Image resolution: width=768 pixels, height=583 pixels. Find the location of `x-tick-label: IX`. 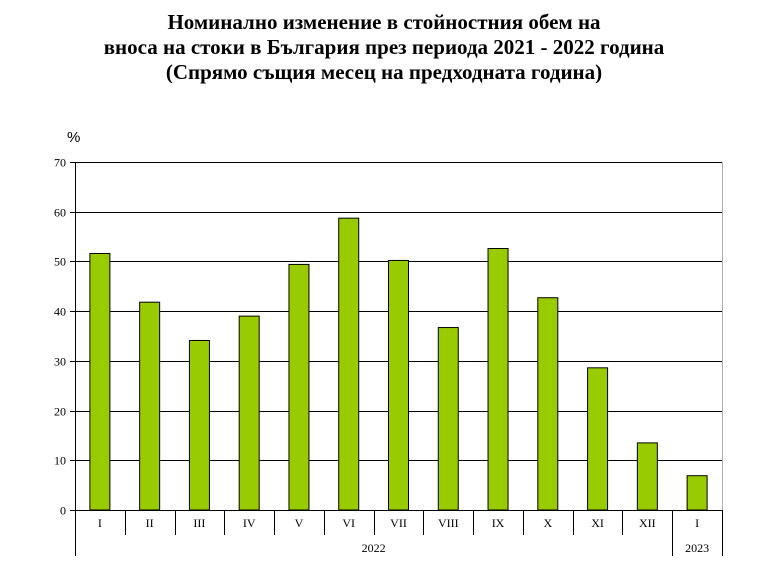

x-tick-label: IX is located at coordinates (498, 523).